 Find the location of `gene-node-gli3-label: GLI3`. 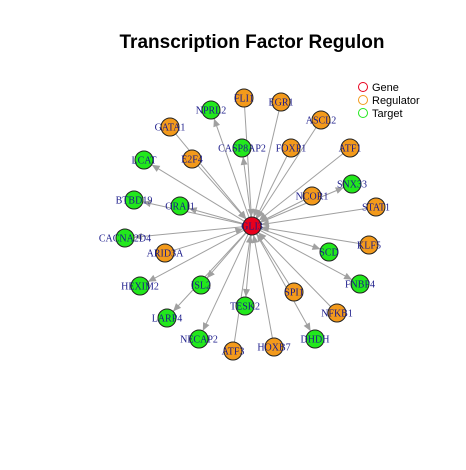

gene-node-gli3-label: GLI3 is located at coordinates (252, 227).